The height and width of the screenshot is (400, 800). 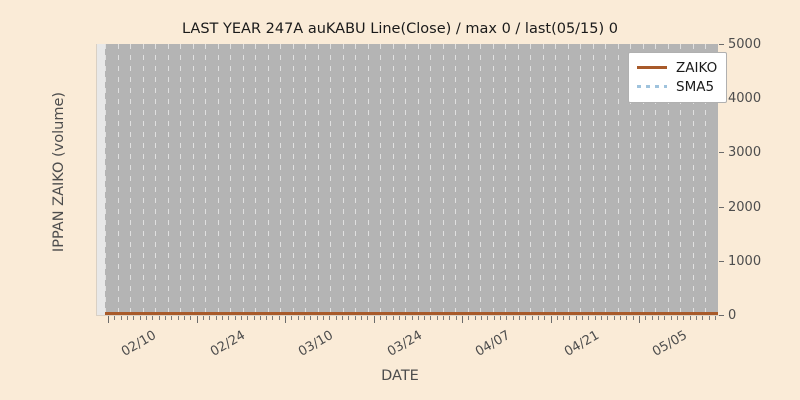 I want to click on chart-legend: ZAIKO SMA5, so click(x=678, y=77).